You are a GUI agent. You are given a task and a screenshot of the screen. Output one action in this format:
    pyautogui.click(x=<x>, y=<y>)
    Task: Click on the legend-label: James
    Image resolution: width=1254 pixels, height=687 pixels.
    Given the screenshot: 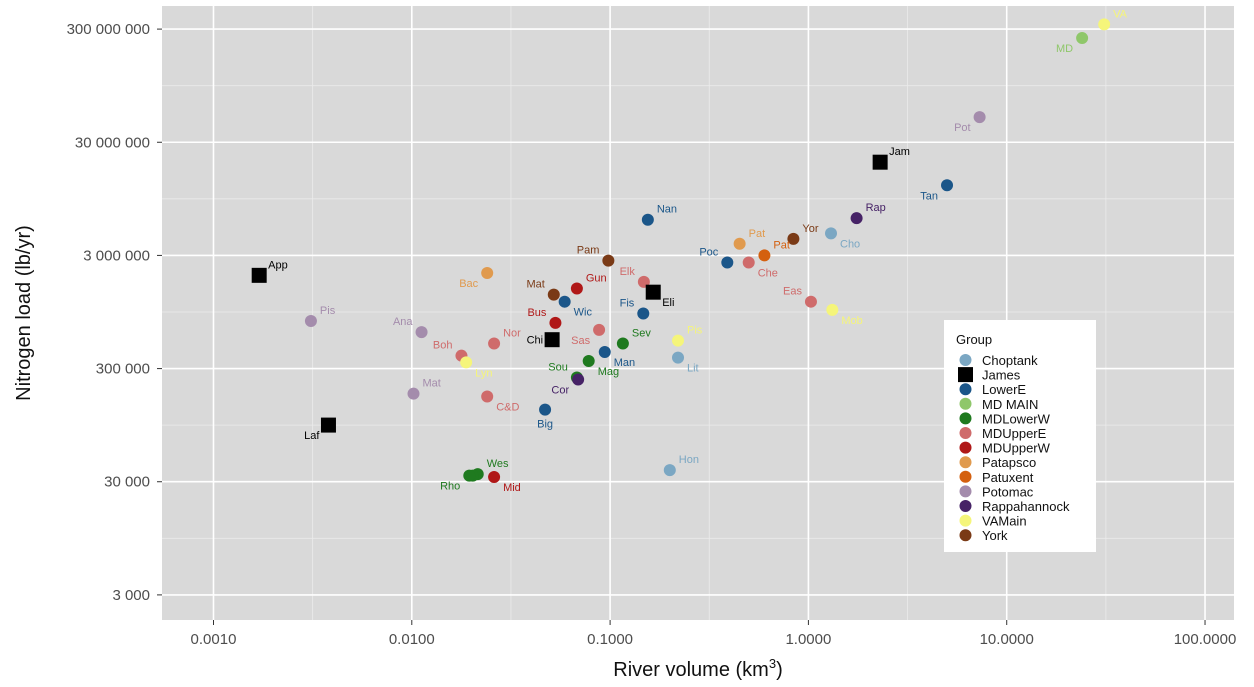 What is the action you would take?
    pyautogui.click(x=1001, y=375)
    